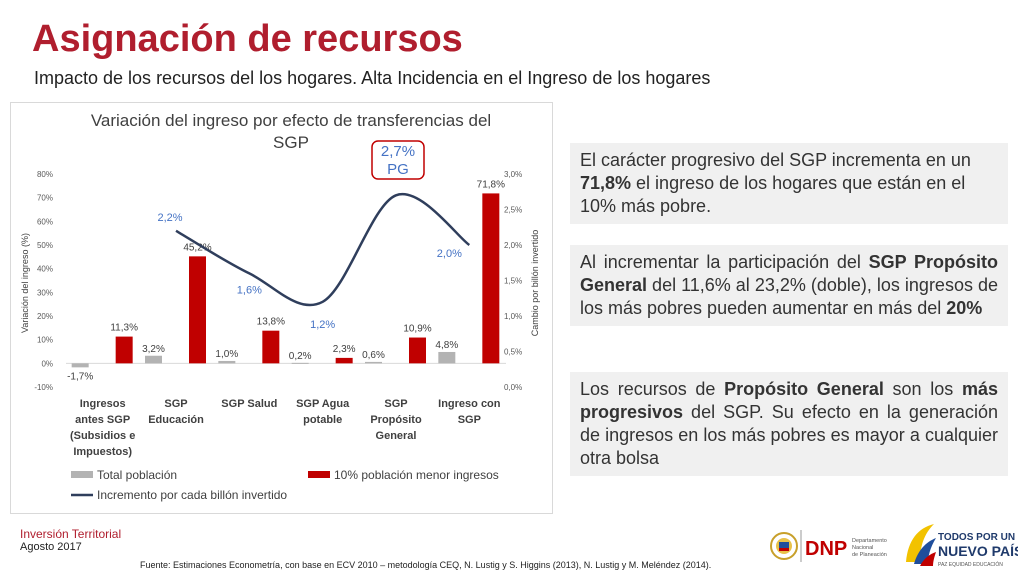 The height and width of the screenshot is (576, 1024). Describe the element at coordinates (153, 349) in the screenshot. I see `bar-label-total: 3,2%` at that location.